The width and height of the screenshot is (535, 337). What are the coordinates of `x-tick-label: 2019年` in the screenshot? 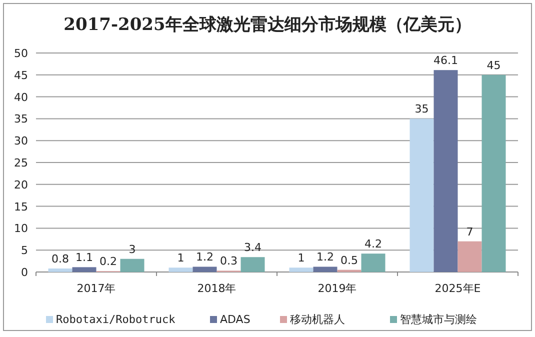 It's located at (337, 288).